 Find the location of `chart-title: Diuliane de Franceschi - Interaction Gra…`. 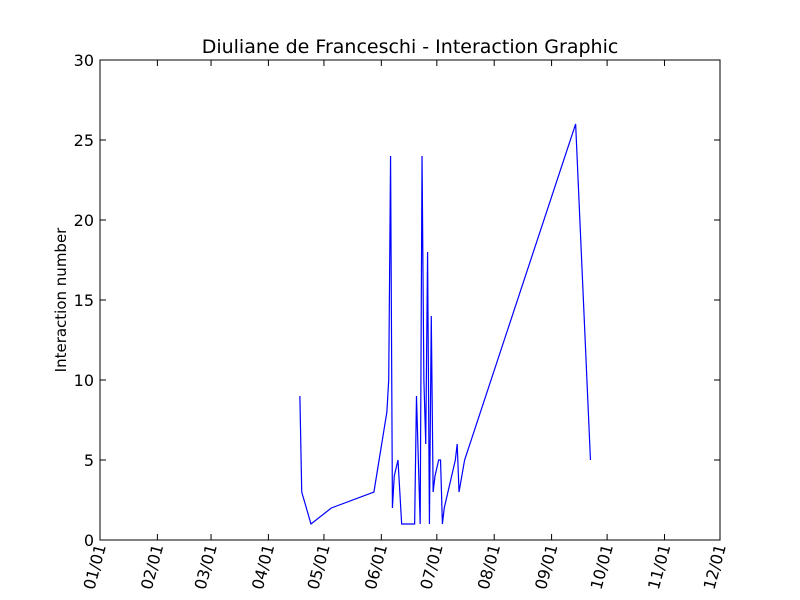

chart-title: Diuliane de Franceschi - Interaction Gra… is located at coordinates (410, 47).